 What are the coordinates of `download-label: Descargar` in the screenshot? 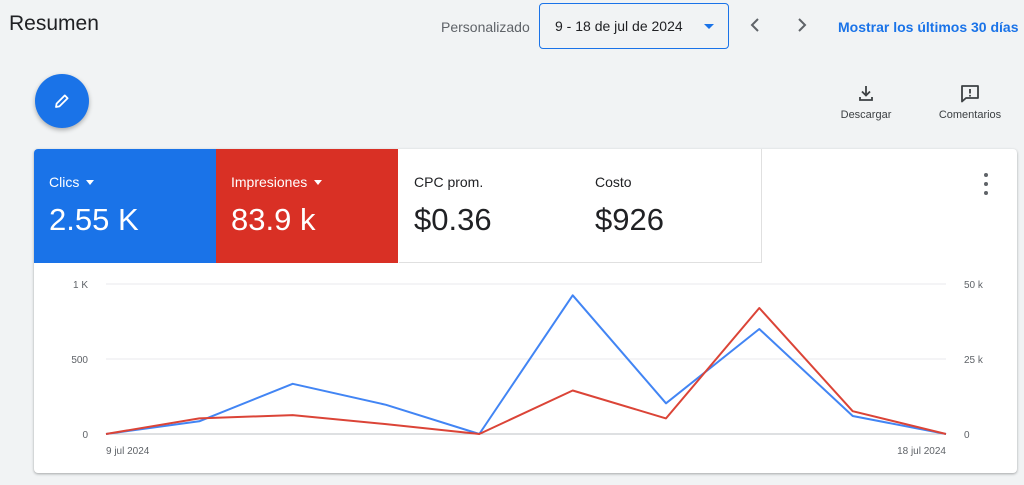 It's located at (866, 115).